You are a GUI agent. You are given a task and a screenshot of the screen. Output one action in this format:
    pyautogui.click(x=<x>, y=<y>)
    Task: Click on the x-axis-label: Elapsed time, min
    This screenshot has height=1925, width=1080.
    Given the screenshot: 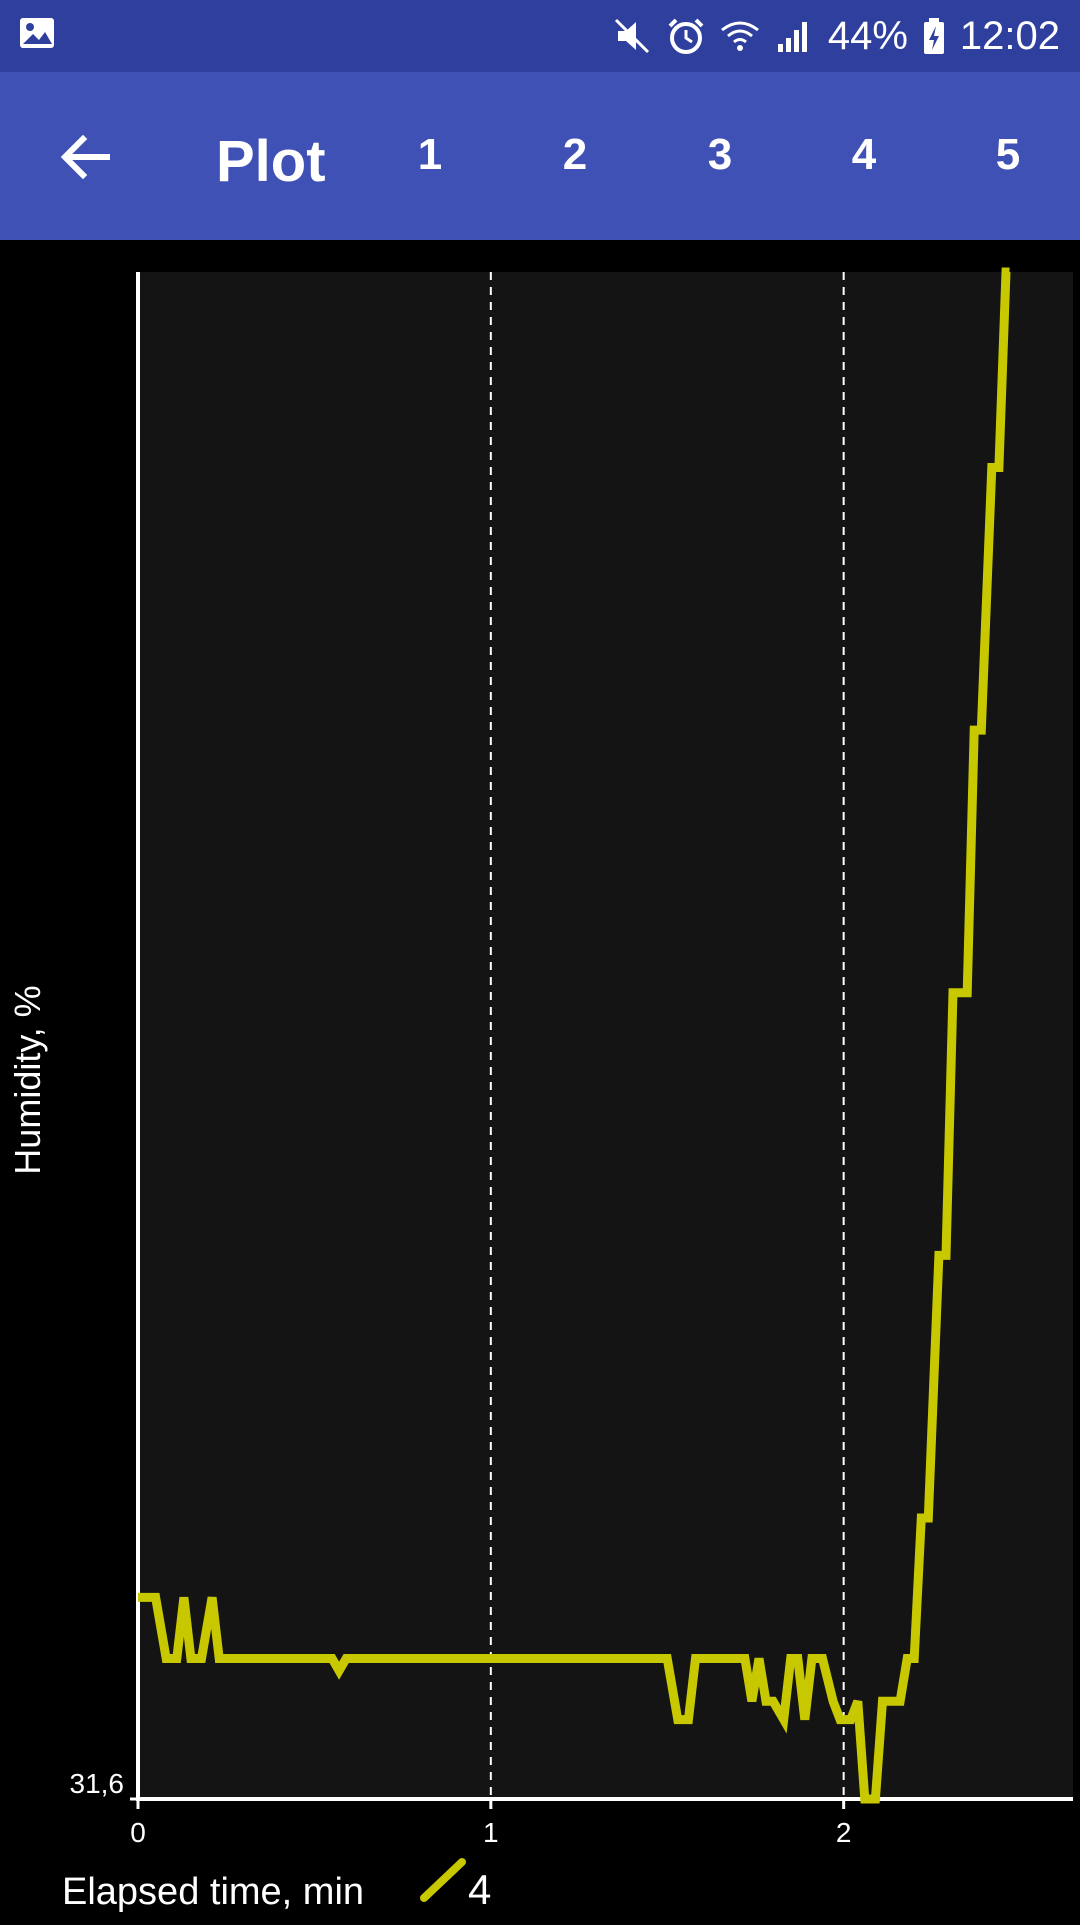 What is the action you would take?
    pyautogui.click(x=213, y=1892)
    